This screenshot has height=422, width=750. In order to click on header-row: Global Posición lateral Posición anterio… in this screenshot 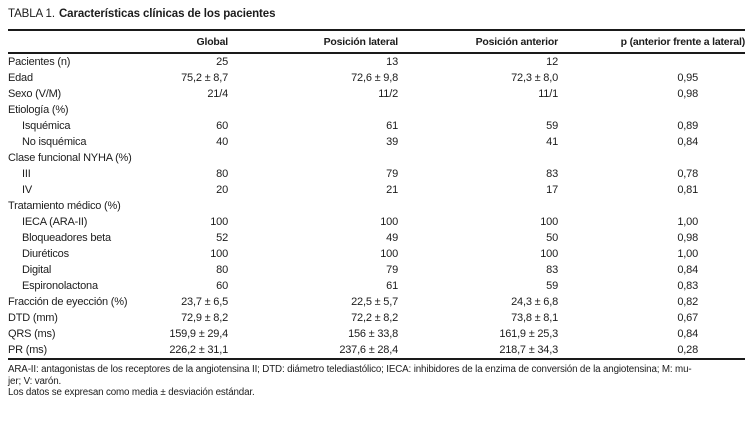, I will do `click(376, 42)`.